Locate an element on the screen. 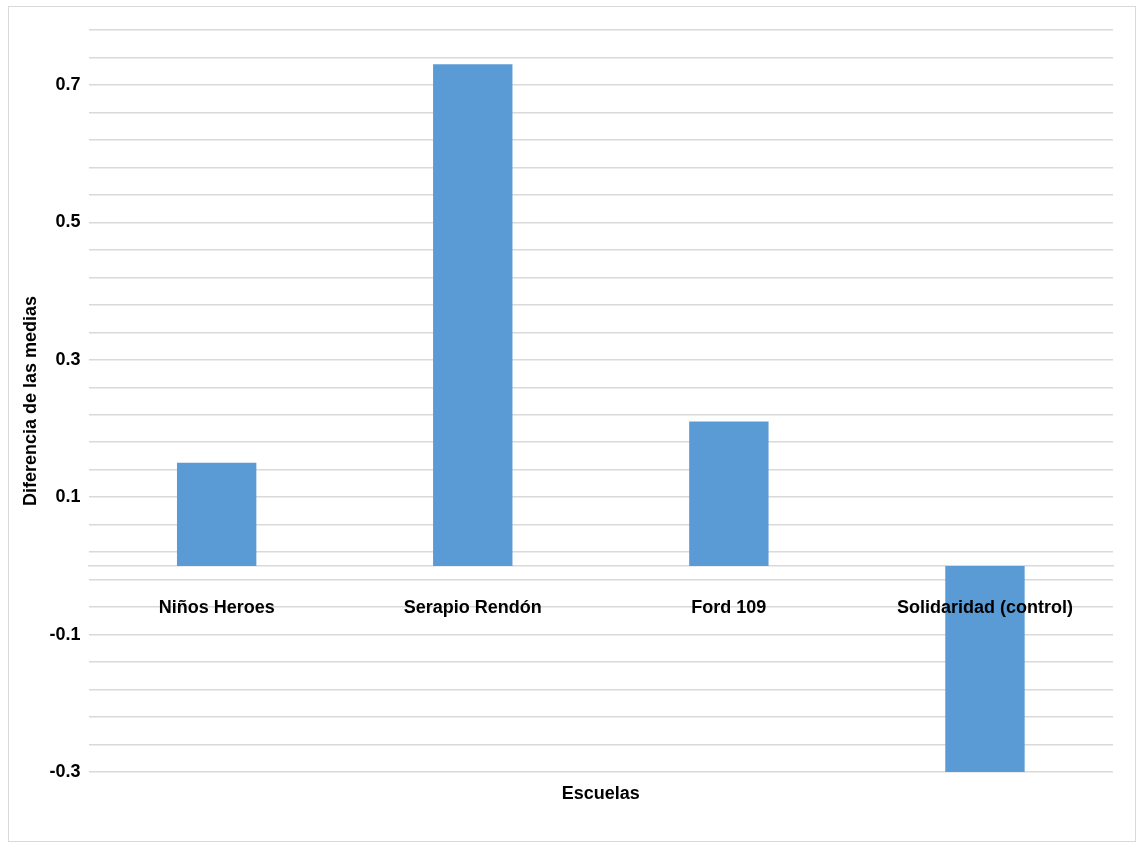 Image resolution: width=1138 pixels, height=842 pixels. x-tick-label: Ford 109 is located at coordinates (729, 606).